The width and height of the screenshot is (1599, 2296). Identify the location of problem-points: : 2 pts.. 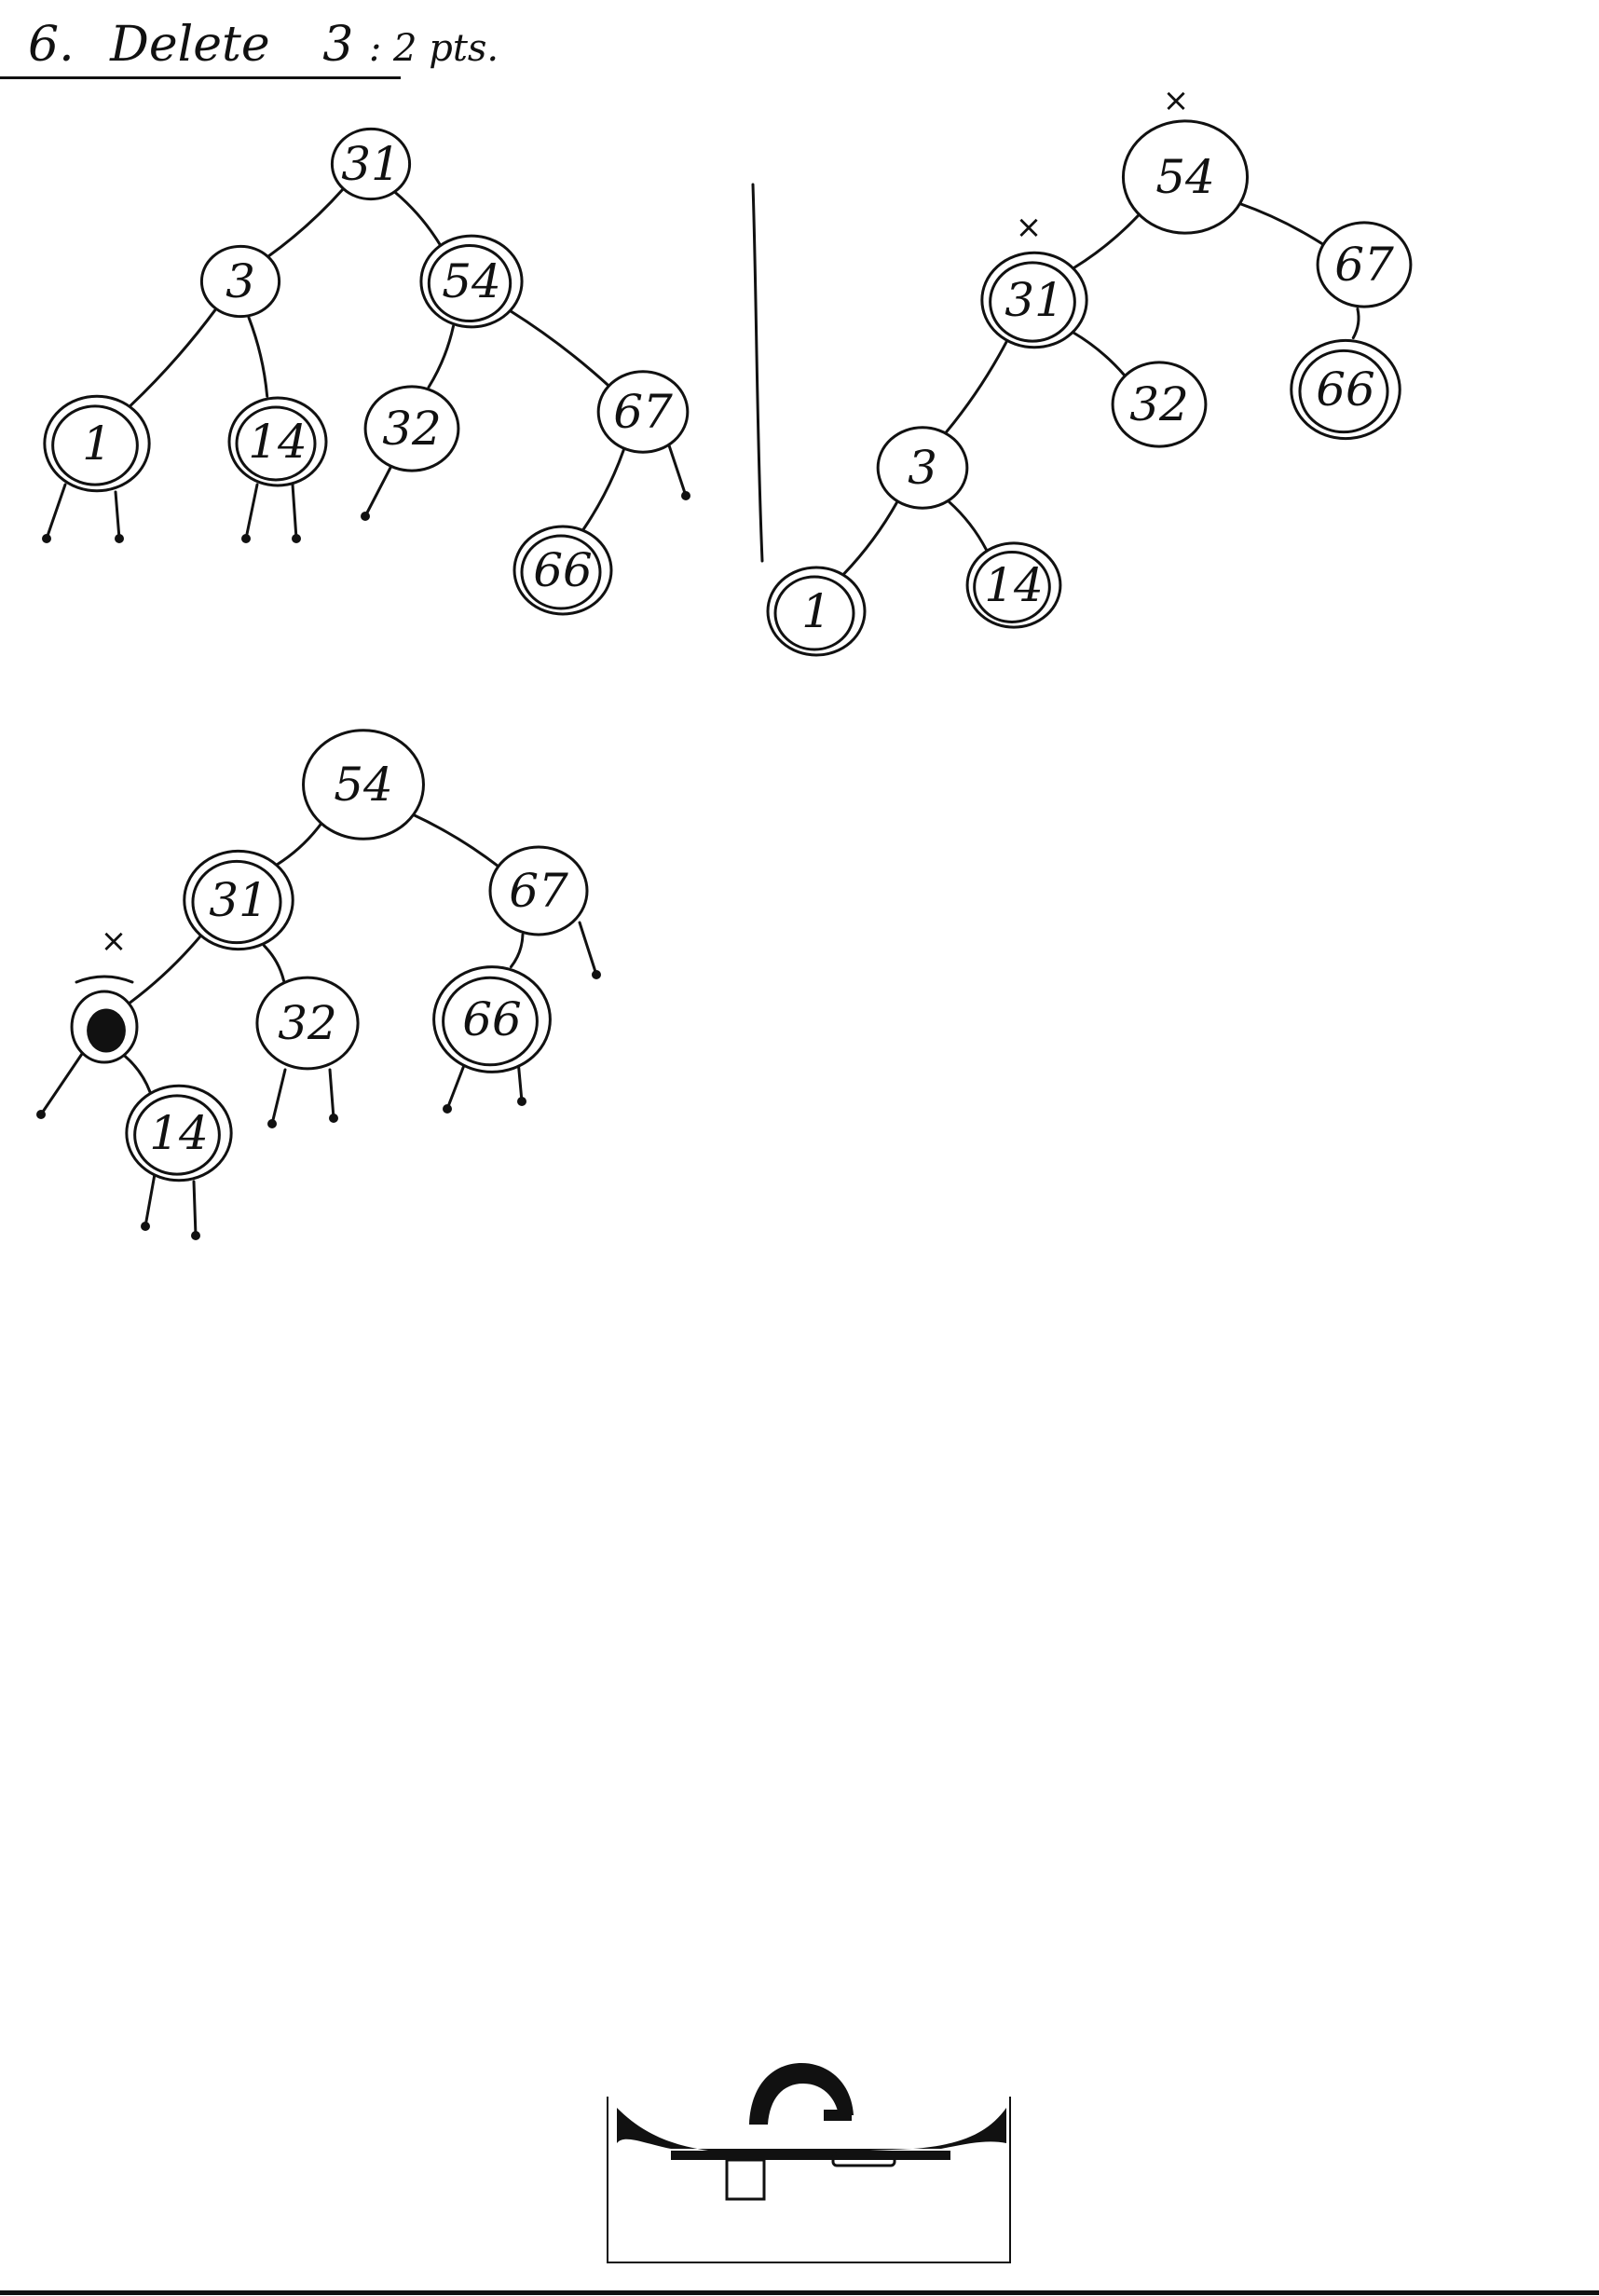
(433, 48).